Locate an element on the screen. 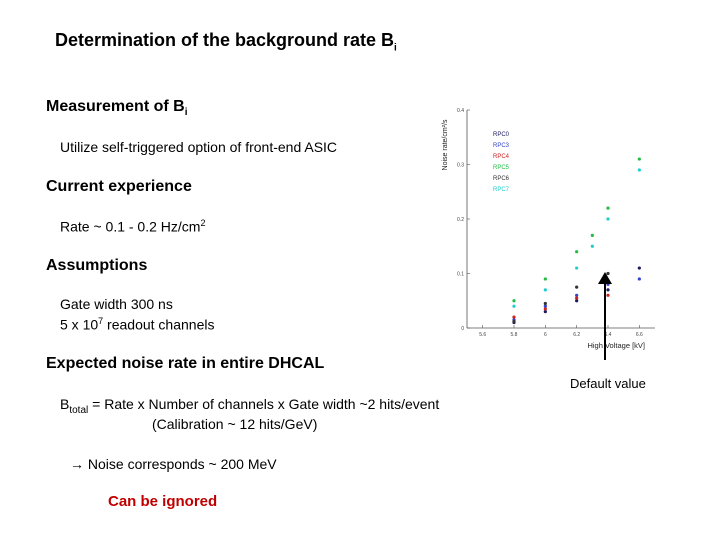  slide-title: Determination of the background rate Bi is located at coordinates (226, 42).